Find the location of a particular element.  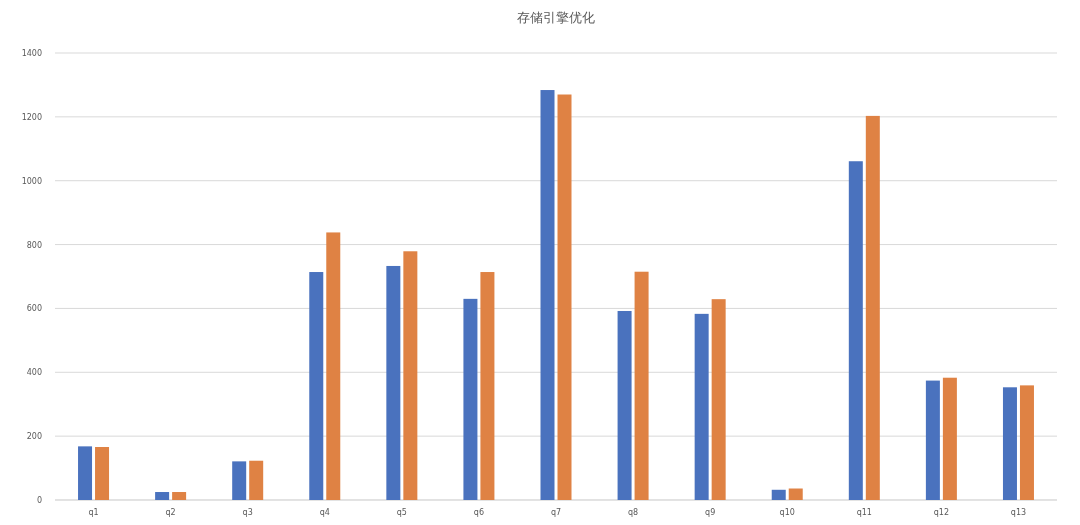

y-tick-label: 200 is located at coordinates (34, 437).